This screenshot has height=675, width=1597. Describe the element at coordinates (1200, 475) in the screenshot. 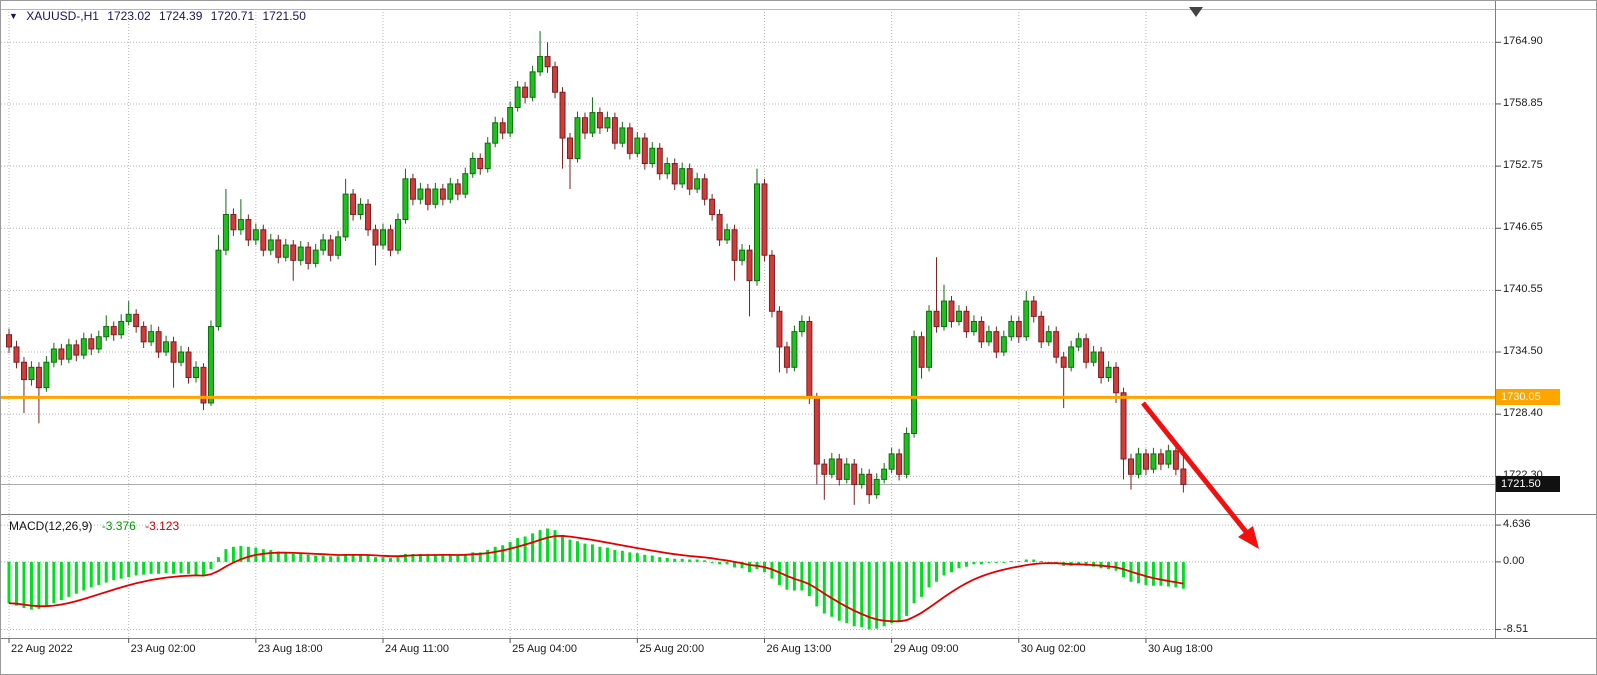

I see `trend-arrow` at that location.